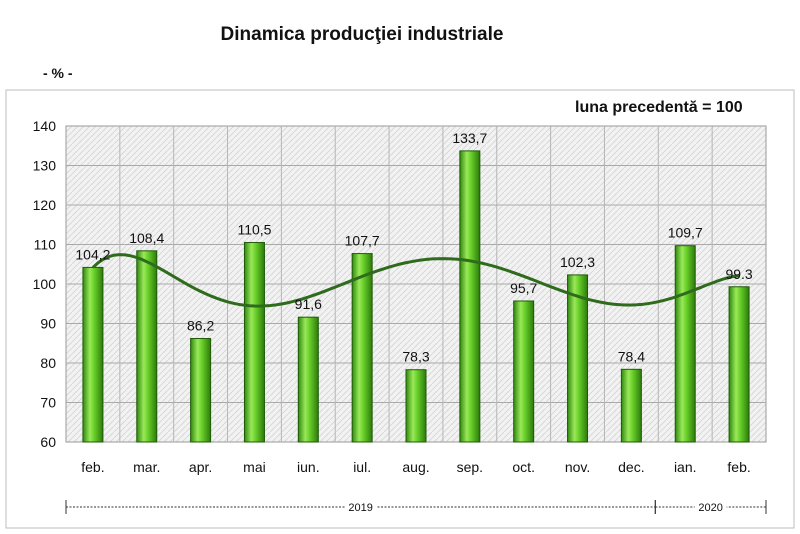 The height and width of the screenshot is (534, 800). I want to click on data-label-2: 86,2, so click(200, 326).